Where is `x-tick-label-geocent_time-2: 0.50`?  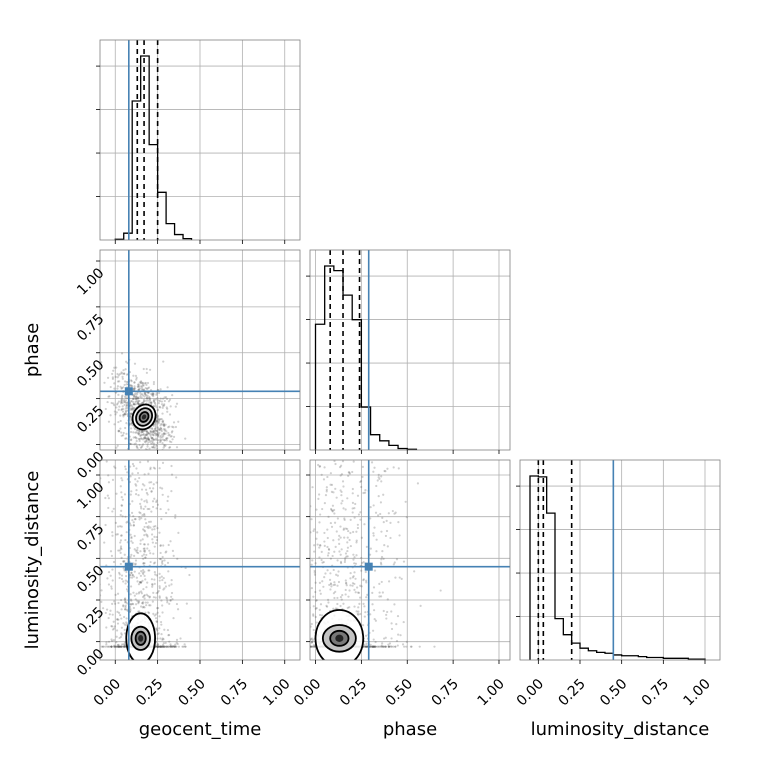 x-tick-label-geocent_time-2: 0.50 is located at coordinates (191, 692).